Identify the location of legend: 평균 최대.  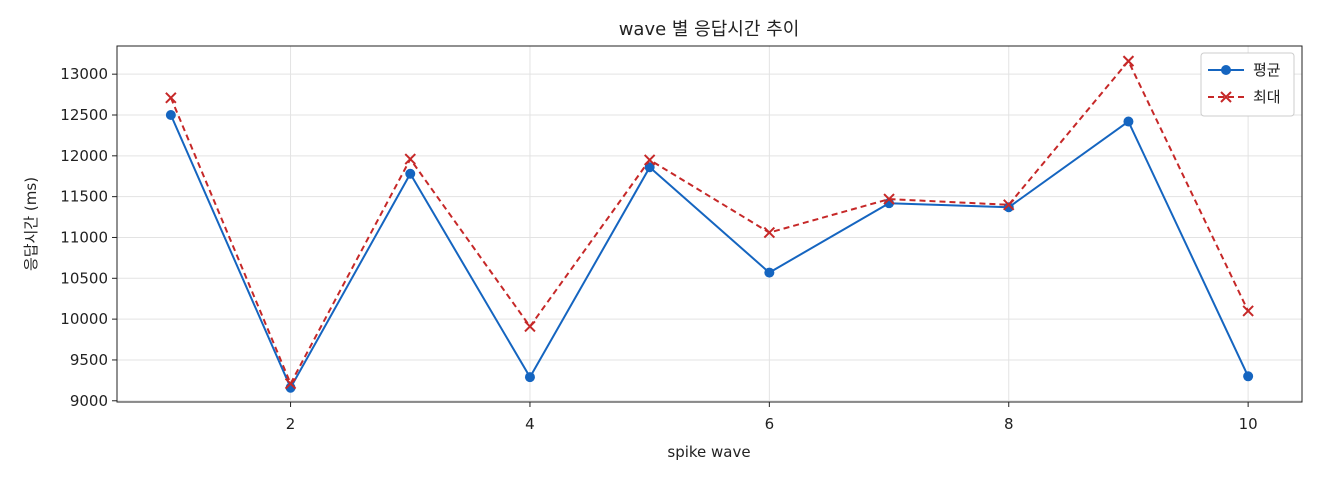
(1247, 84).